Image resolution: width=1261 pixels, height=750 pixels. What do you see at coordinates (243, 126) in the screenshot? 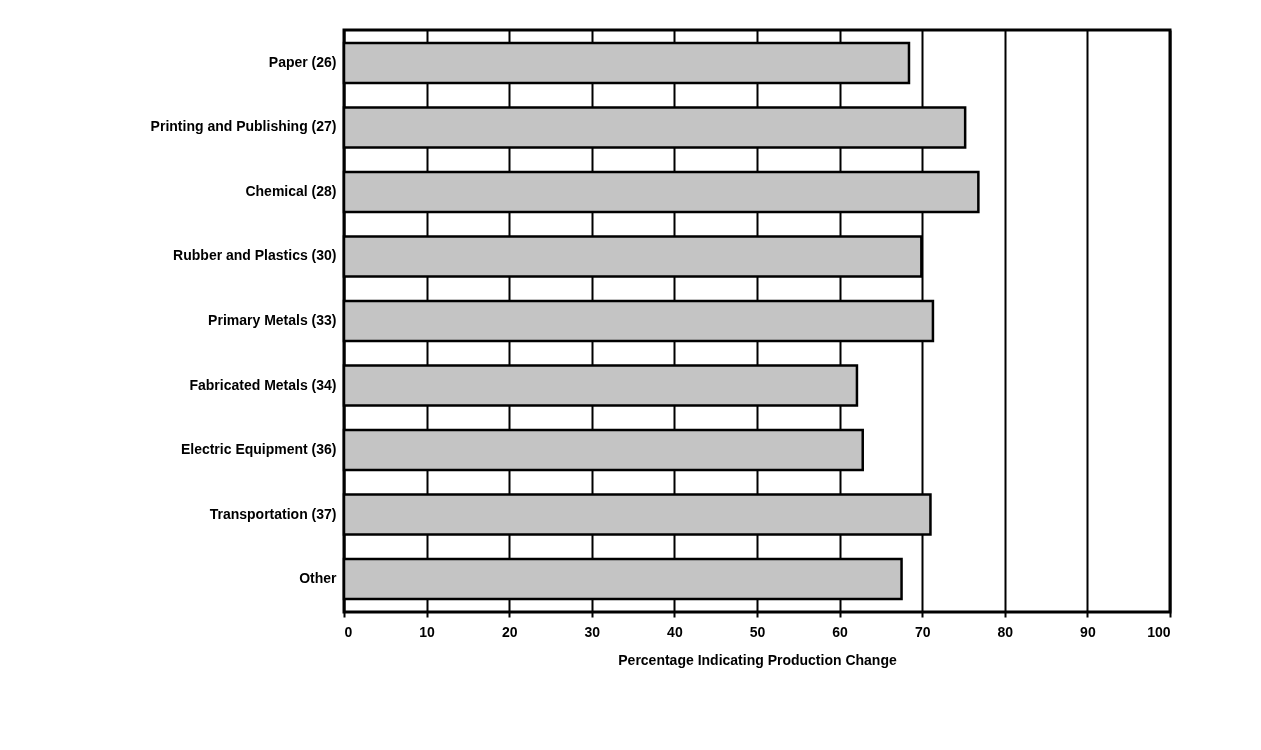
I see `y-tick-label: Printing and Publishing (27)` at bounding box center [243, 126].